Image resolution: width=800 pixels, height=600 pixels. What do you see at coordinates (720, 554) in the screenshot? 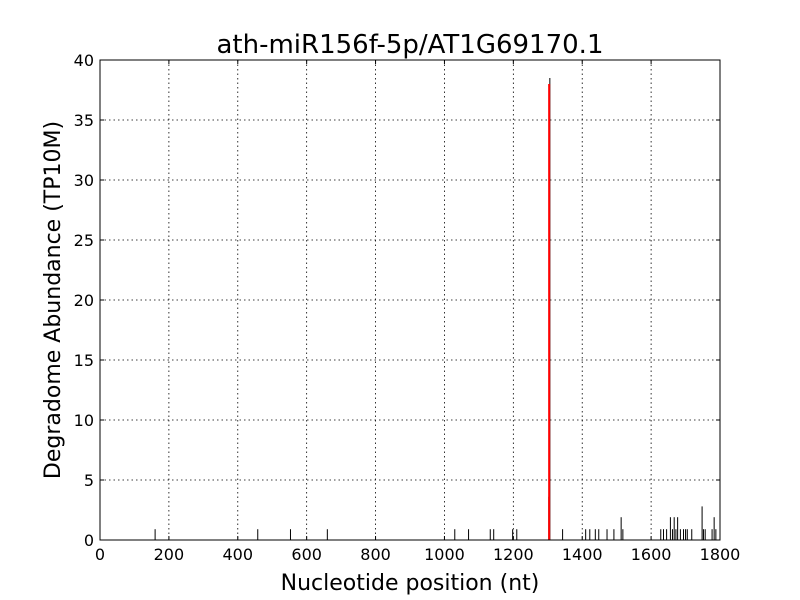
I see `x-tick-label: 1800` at bounding box center [720, 554].